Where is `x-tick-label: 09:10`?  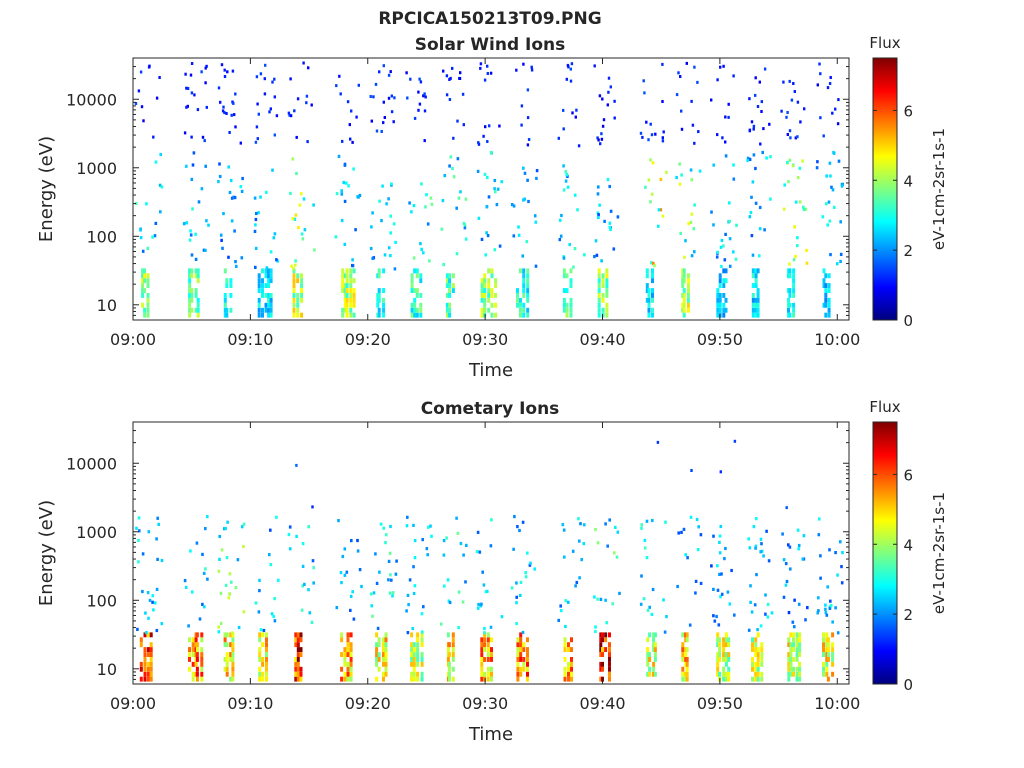
x-tick-label: 09:10 is located at coordinates (250, 703).